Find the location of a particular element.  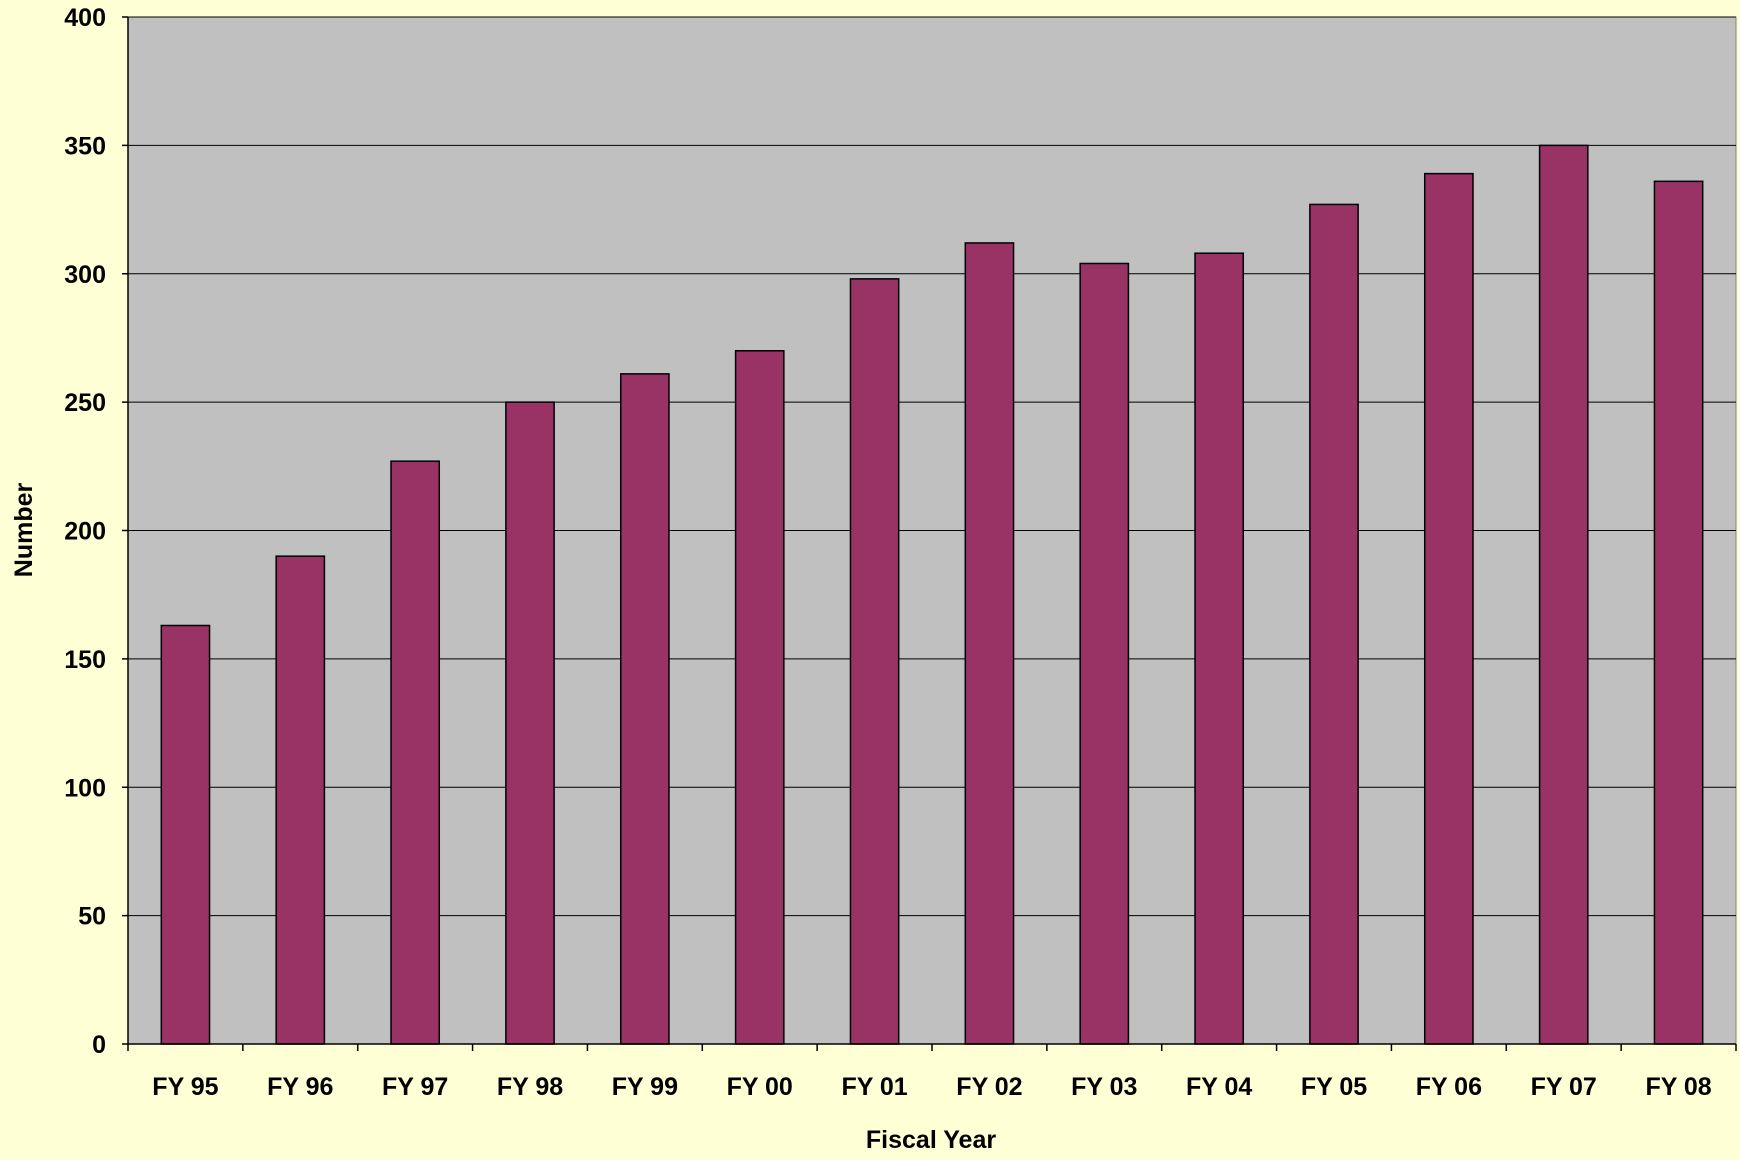

x-tick-label: FY 07 is located at coordinates (1564, 1087).